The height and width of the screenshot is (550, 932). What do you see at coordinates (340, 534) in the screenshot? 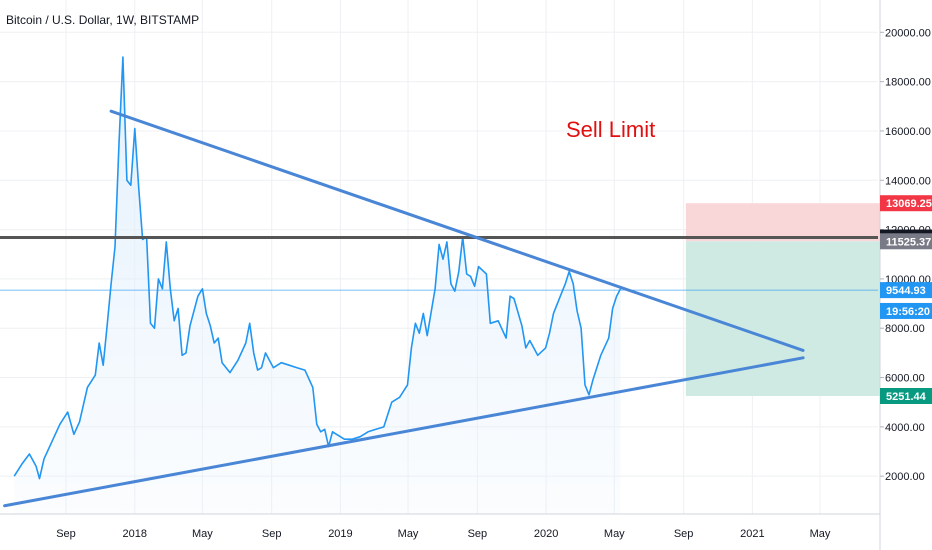
I see `x-tick-label: 2019` at bounding box center [340, 534].